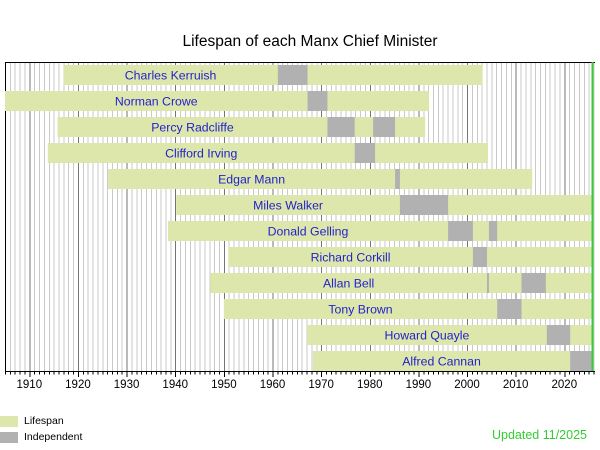  I want to click on axis-tick-label: 2020, so click(565, 385).